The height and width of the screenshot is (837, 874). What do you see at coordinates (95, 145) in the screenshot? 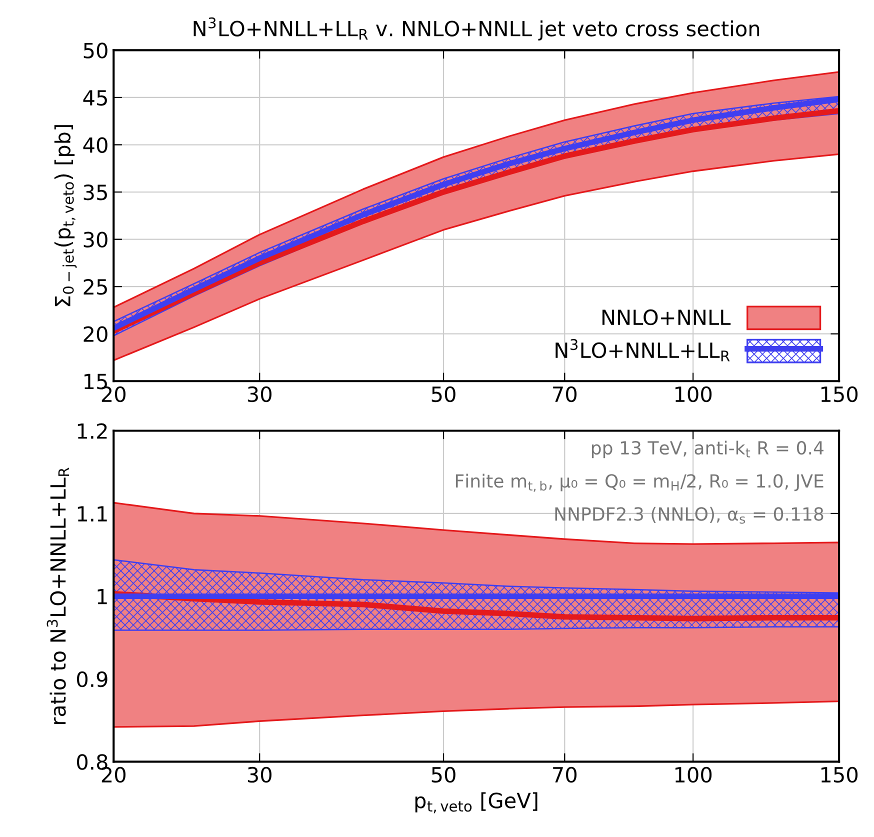
I see `y-tick-label: 40` at bounding box center [95, 145].